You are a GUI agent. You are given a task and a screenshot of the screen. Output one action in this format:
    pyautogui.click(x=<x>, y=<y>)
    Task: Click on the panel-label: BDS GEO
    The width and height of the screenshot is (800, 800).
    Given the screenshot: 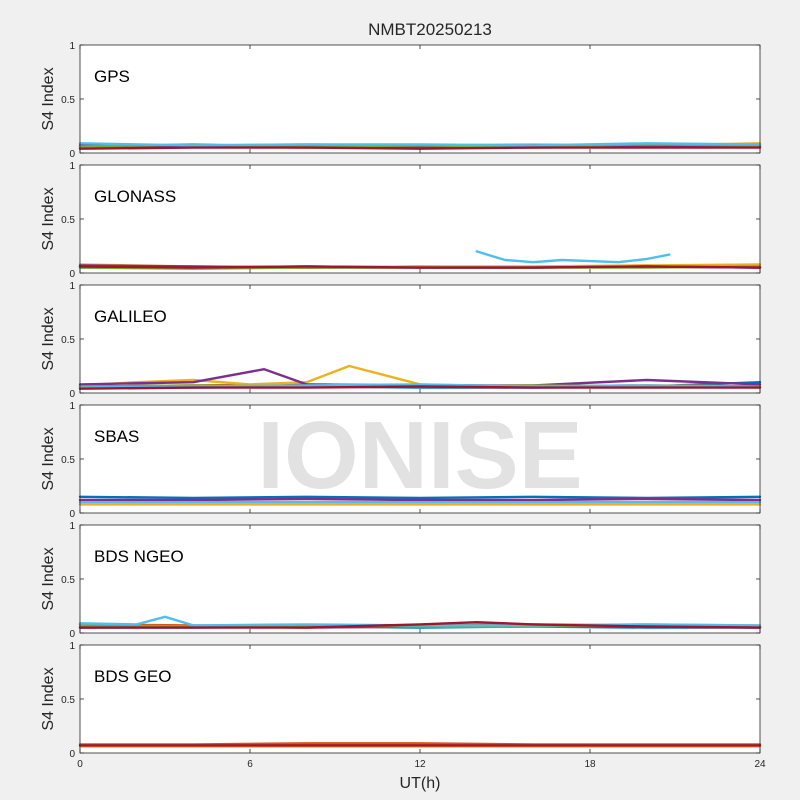 What is the action you would take?
    pyautogui.click(x=132, y=676)
    